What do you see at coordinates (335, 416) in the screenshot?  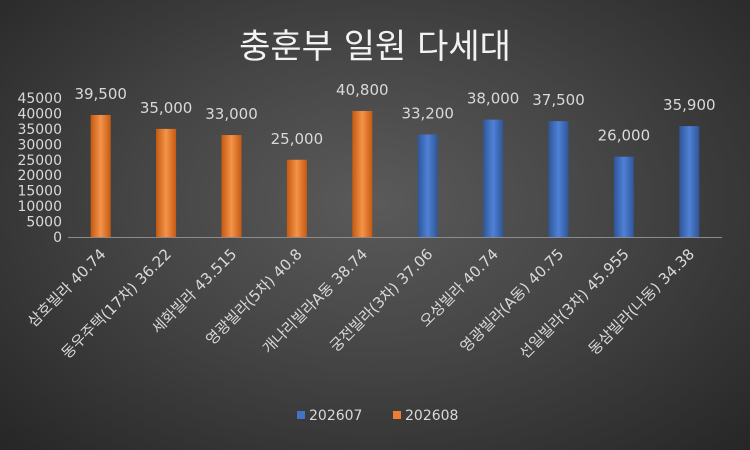 I see `legend-label: 202607` at bounding box center [335, 416].